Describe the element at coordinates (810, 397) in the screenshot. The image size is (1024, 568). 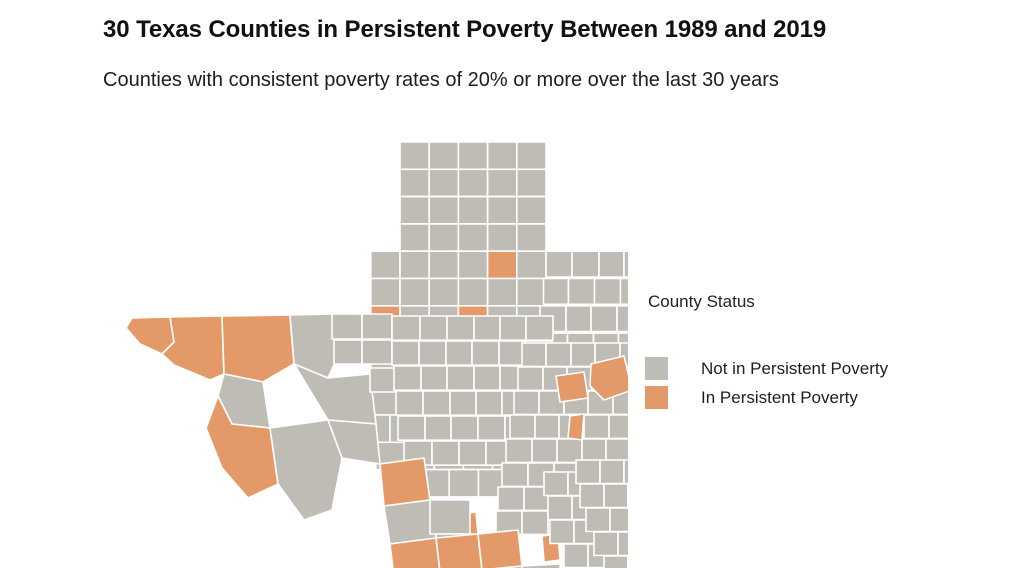
I see `legend-item-in-persistent-poverty: In Persistent Poverty` at that location.